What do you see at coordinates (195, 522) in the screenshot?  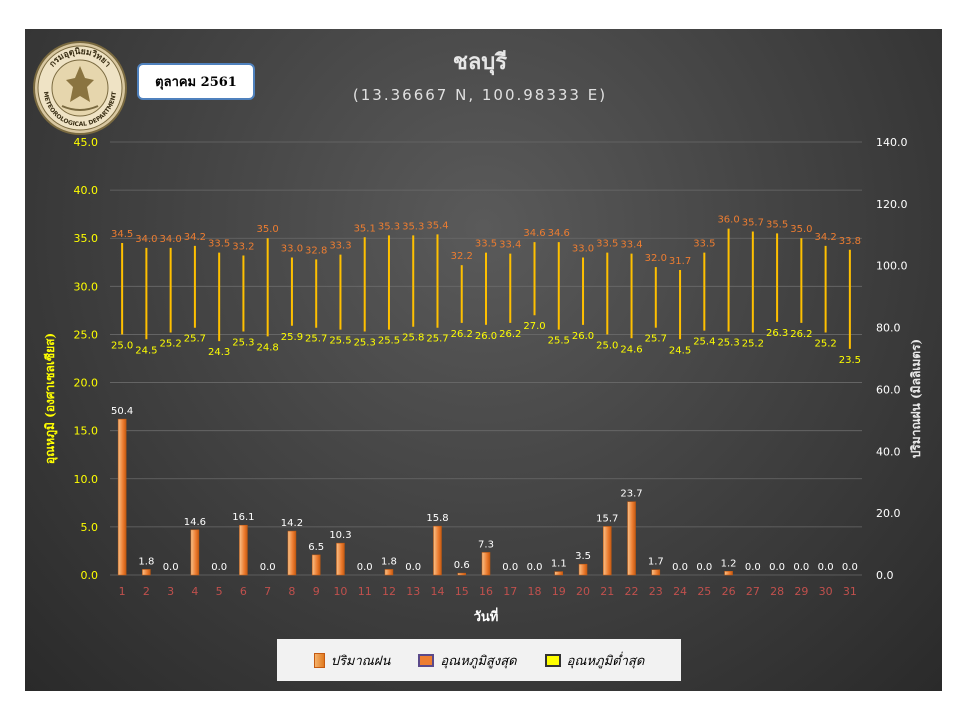 I see `rain-value-label: 14.6` at bounding box center [195, 522].